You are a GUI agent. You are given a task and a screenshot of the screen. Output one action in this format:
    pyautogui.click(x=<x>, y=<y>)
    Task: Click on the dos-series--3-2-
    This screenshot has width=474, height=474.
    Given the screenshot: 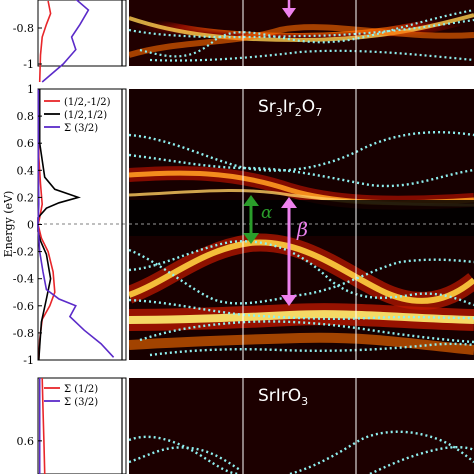 What is the action you would take?
    pyautogui.click(x=76, y=223)
    